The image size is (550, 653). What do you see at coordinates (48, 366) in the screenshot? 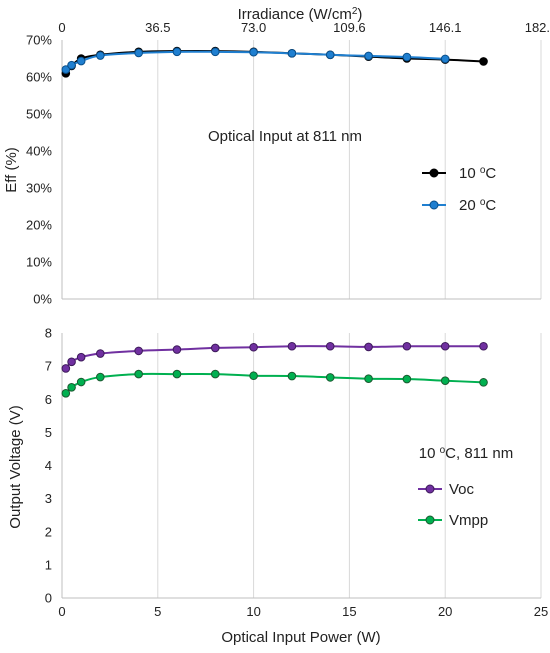
I see `y-tick-label: 7` at bounding box center [48, 366].